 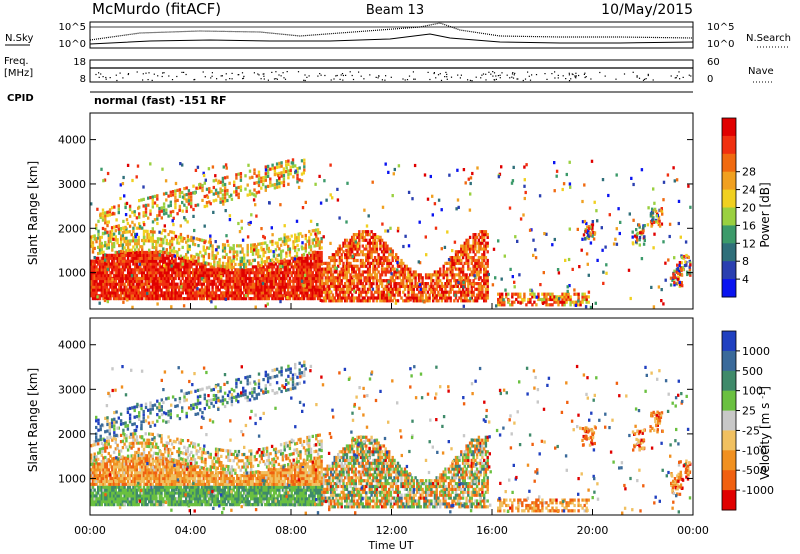 What do you see at coordinates (16, 61) in the screenshot?
I see `freq-label-line1: Freq.` at bounding box center [16, 61].